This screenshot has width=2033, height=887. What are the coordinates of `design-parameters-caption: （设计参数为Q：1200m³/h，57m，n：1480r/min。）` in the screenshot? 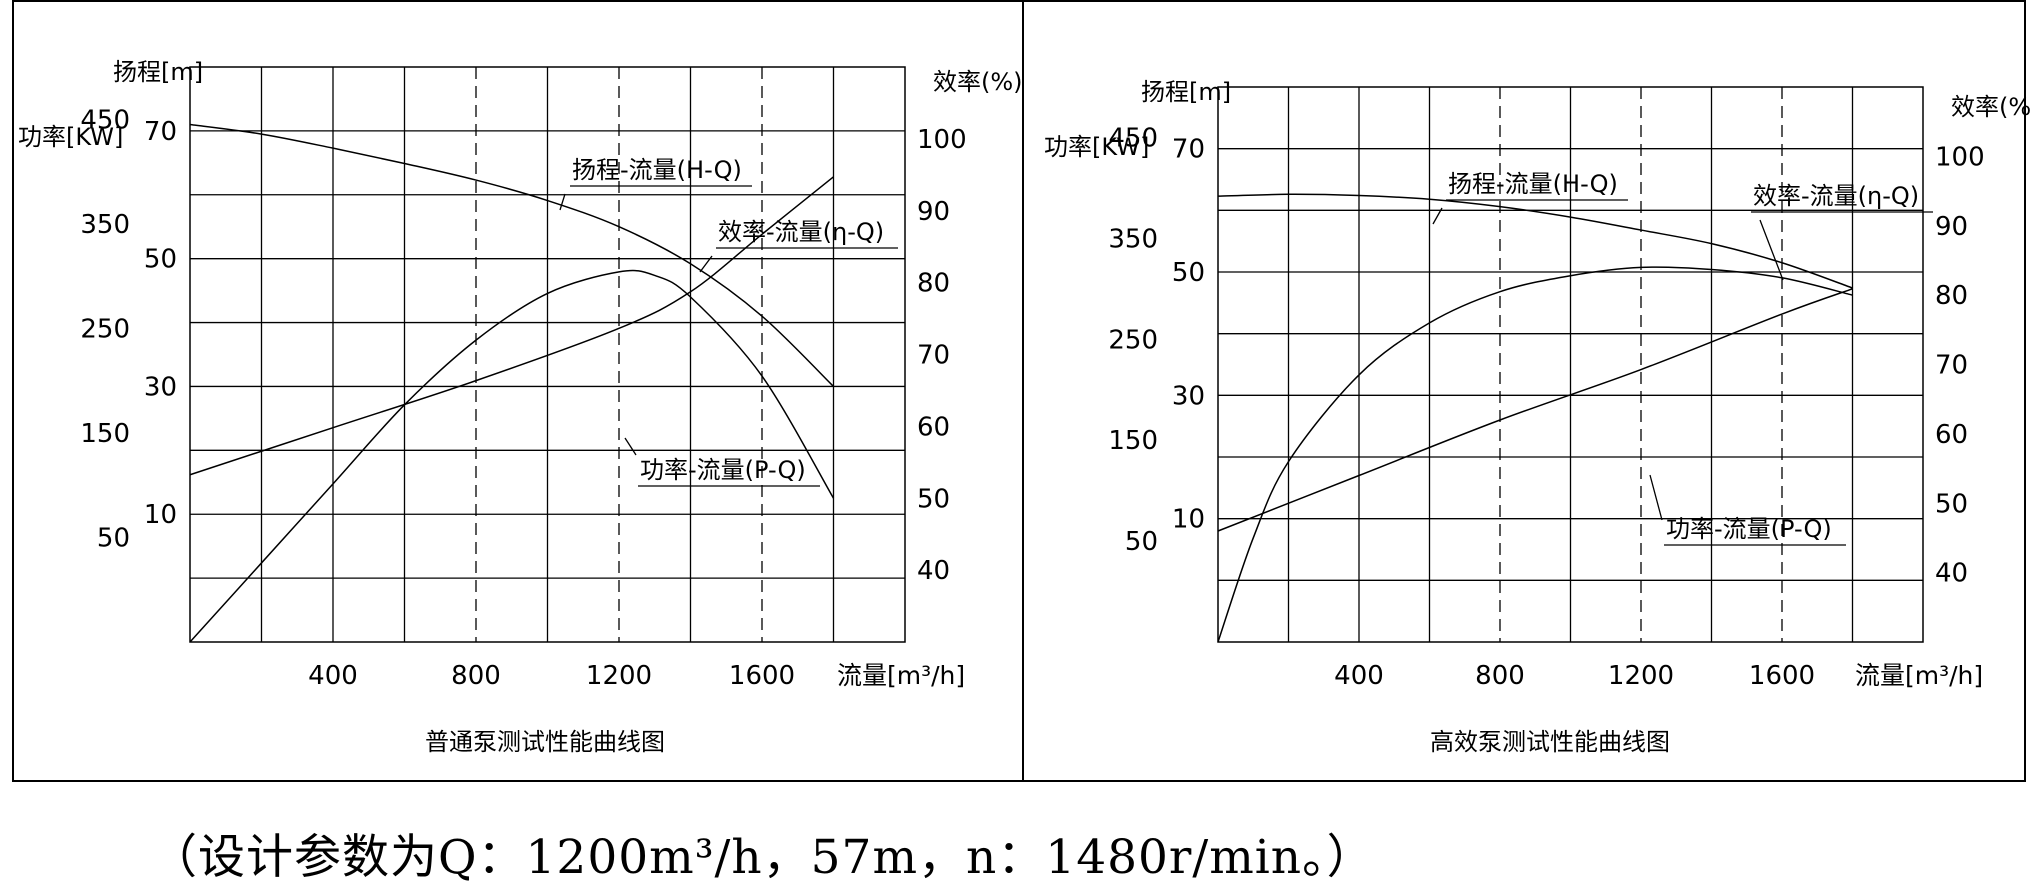 It's located at (762, 857).